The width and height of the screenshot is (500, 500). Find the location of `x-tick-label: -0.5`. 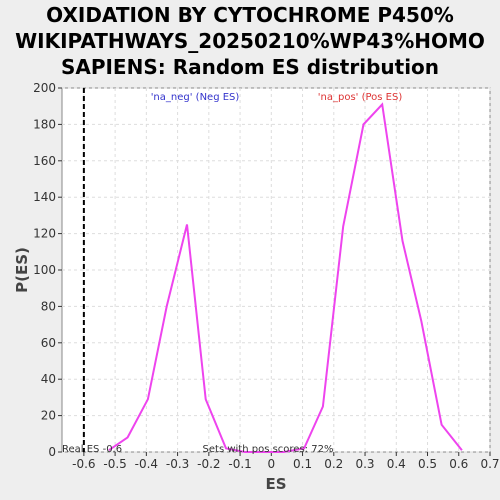

x-tick-label: -0.5 is located at coordinates (114, 464).